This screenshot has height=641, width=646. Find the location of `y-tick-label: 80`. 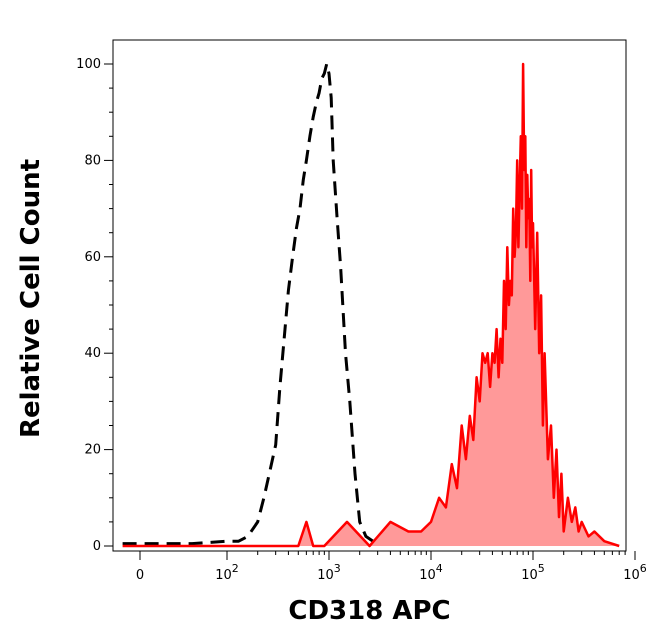

y-tick-label: 80 is located at coordinates (92, 160).